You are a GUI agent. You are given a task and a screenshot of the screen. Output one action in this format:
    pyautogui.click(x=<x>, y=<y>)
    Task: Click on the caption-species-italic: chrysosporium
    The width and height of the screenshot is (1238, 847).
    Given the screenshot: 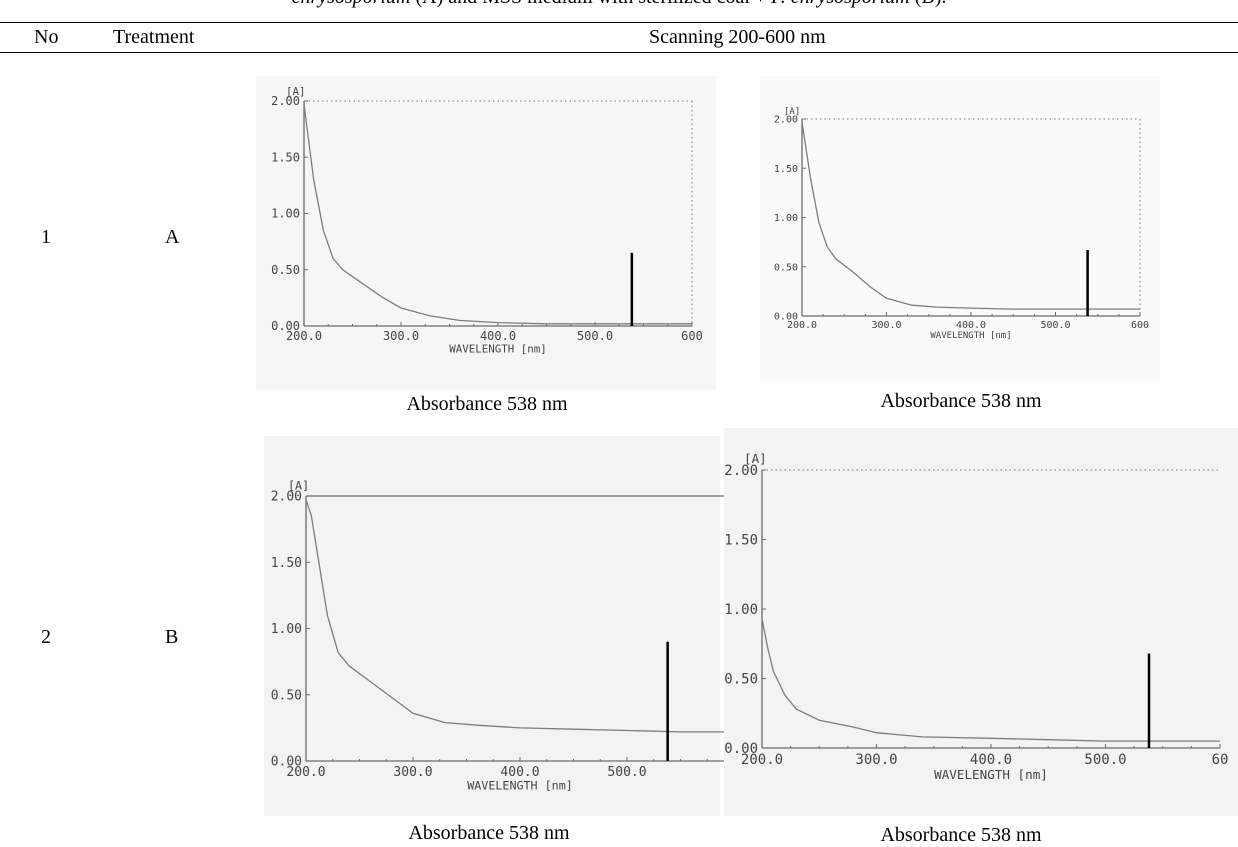 What is the action you would take?
    pyautogui.click(x=351, y=4)
    